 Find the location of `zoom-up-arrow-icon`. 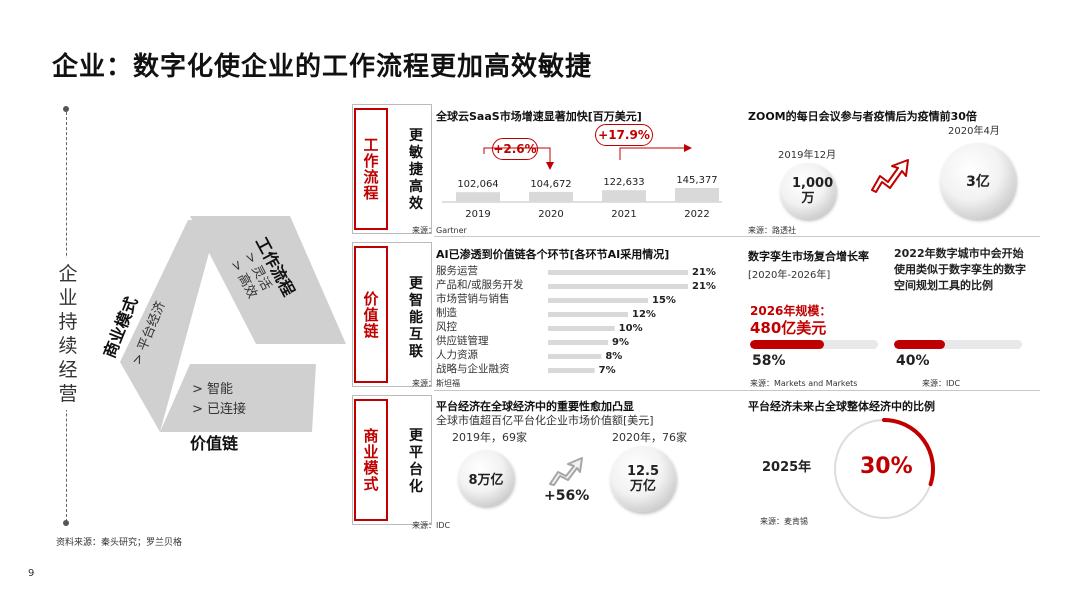

zoom-up-arrow-icon is located at coordinates (890, 176).